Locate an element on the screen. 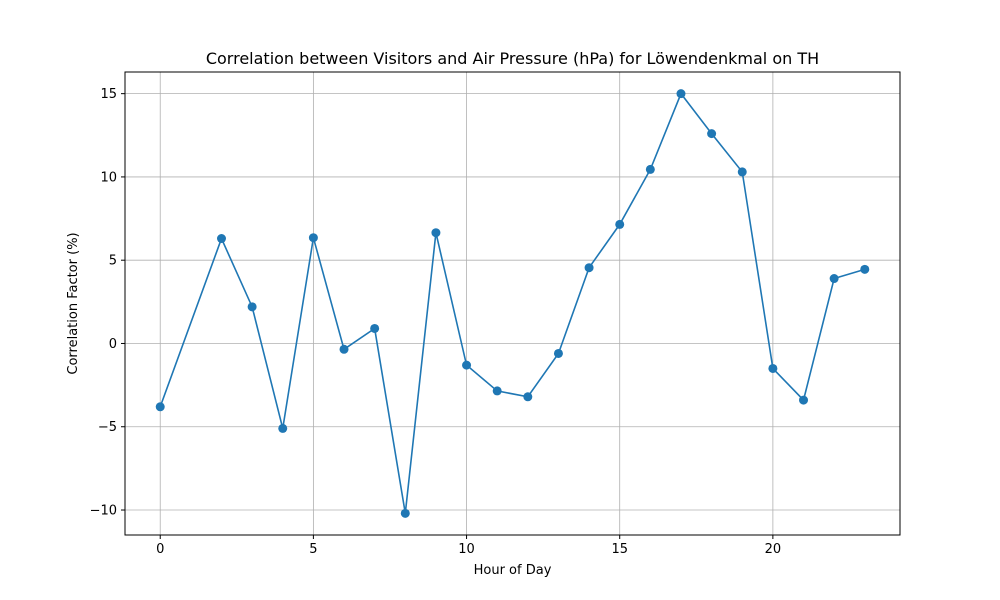 The height and width of the screenshot is (600, 1000). x-tick-label: 15 is located at coordinates (619, 549).